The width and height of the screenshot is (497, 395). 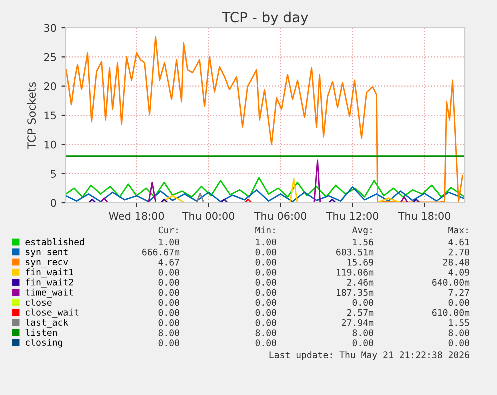 I want to click on text: 7.27, so click(x=459, y=292).